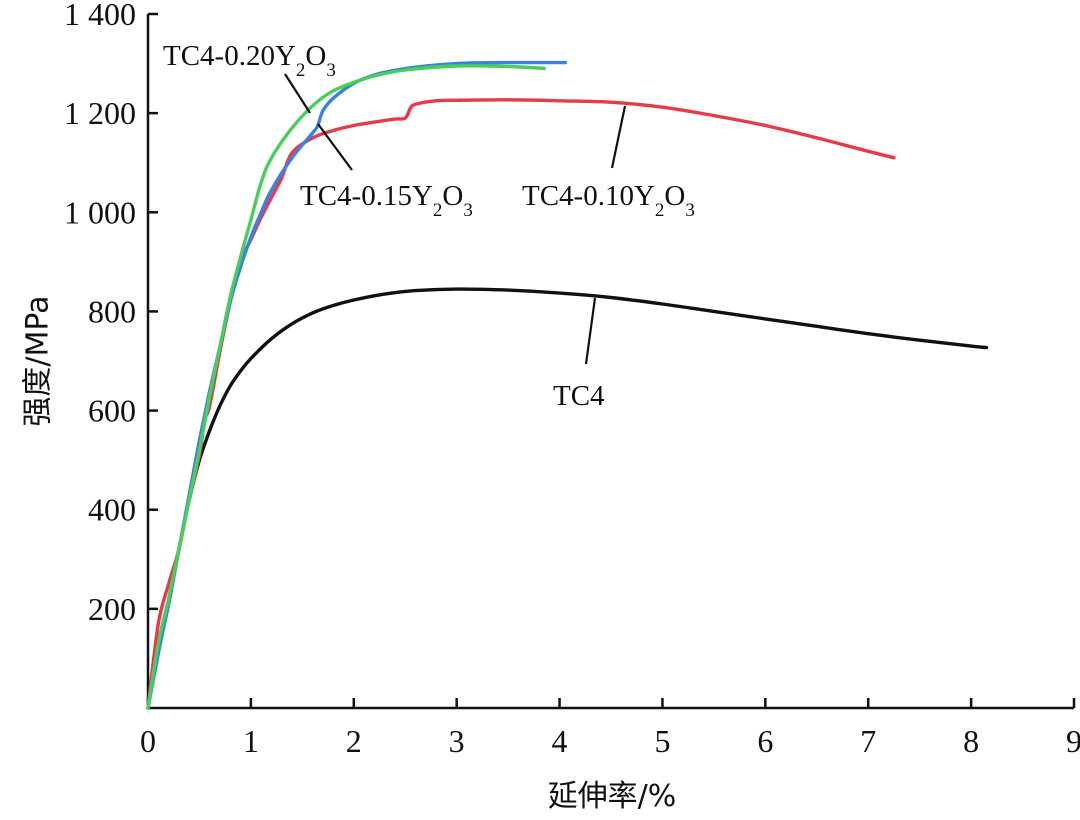 The image size is (1080, 820). What do you see at coordinates (100, 16) in the screenshot?
I see `y-tick-label: 1 400` at bounding box center [100, 16].